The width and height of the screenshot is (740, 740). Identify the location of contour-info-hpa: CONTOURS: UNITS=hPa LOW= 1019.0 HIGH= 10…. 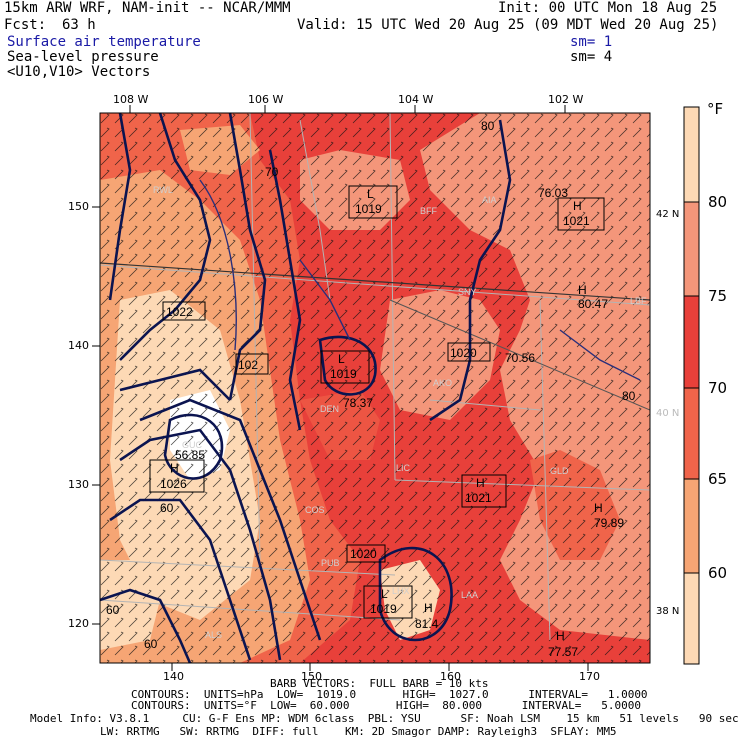
(389, 694).